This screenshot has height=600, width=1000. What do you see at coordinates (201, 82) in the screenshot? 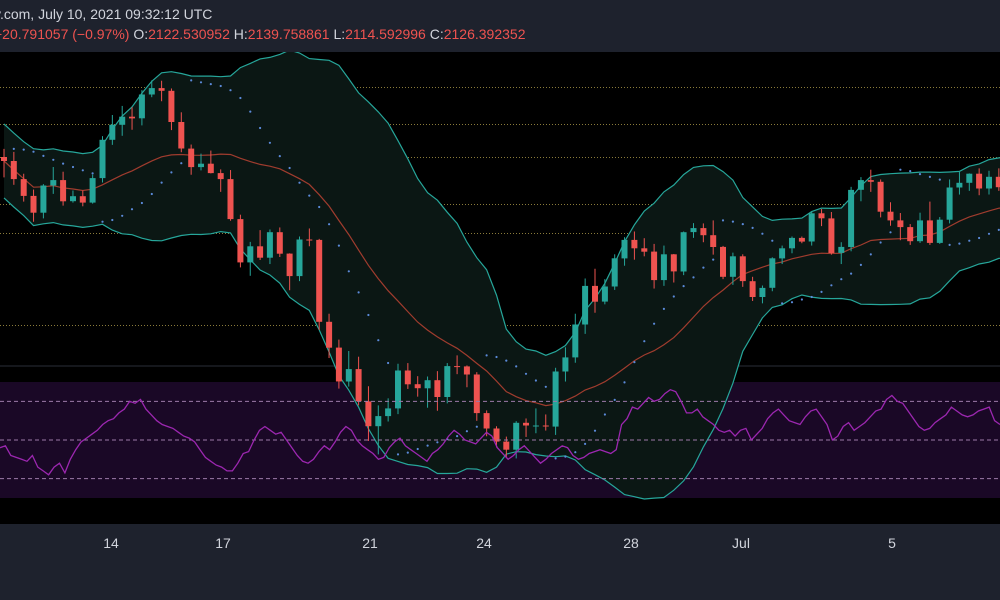
I see `sar-dot` at bounding box center [201, 82].